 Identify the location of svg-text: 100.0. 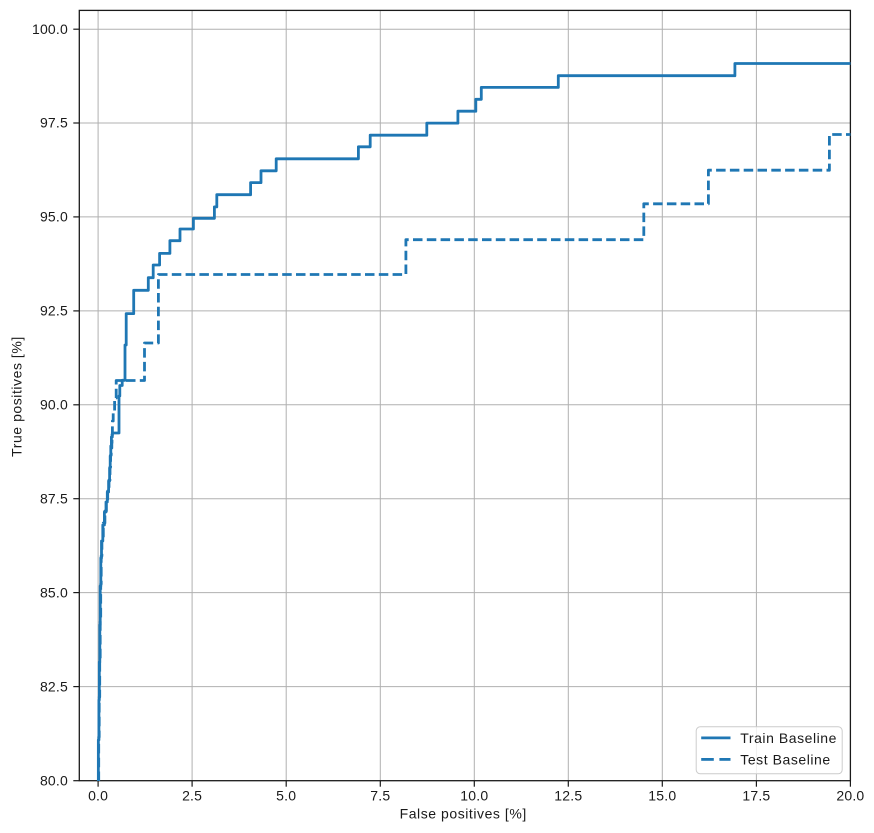
(50, 29).